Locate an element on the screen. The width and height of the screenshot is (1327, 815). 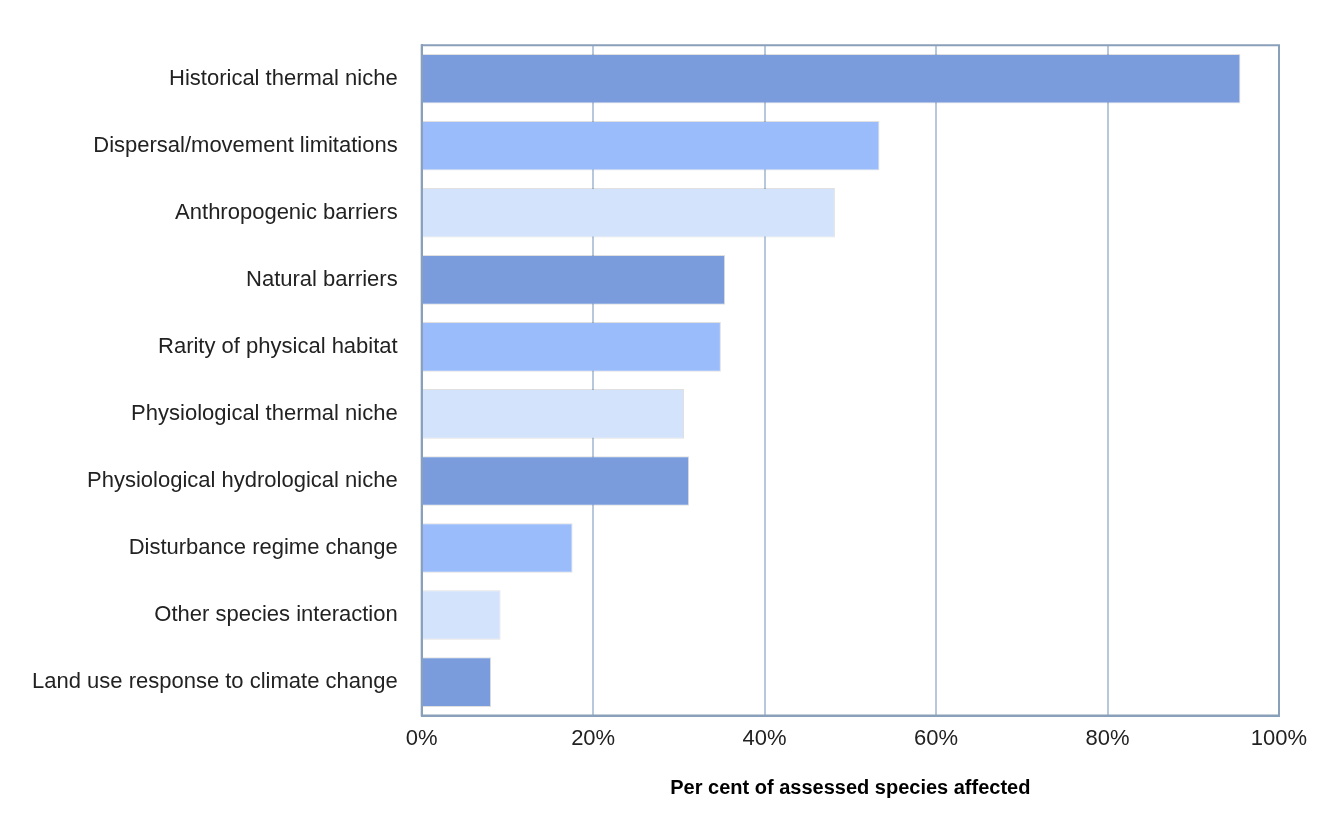
x-tick-label: 0% is located at coordinates (421, 737).